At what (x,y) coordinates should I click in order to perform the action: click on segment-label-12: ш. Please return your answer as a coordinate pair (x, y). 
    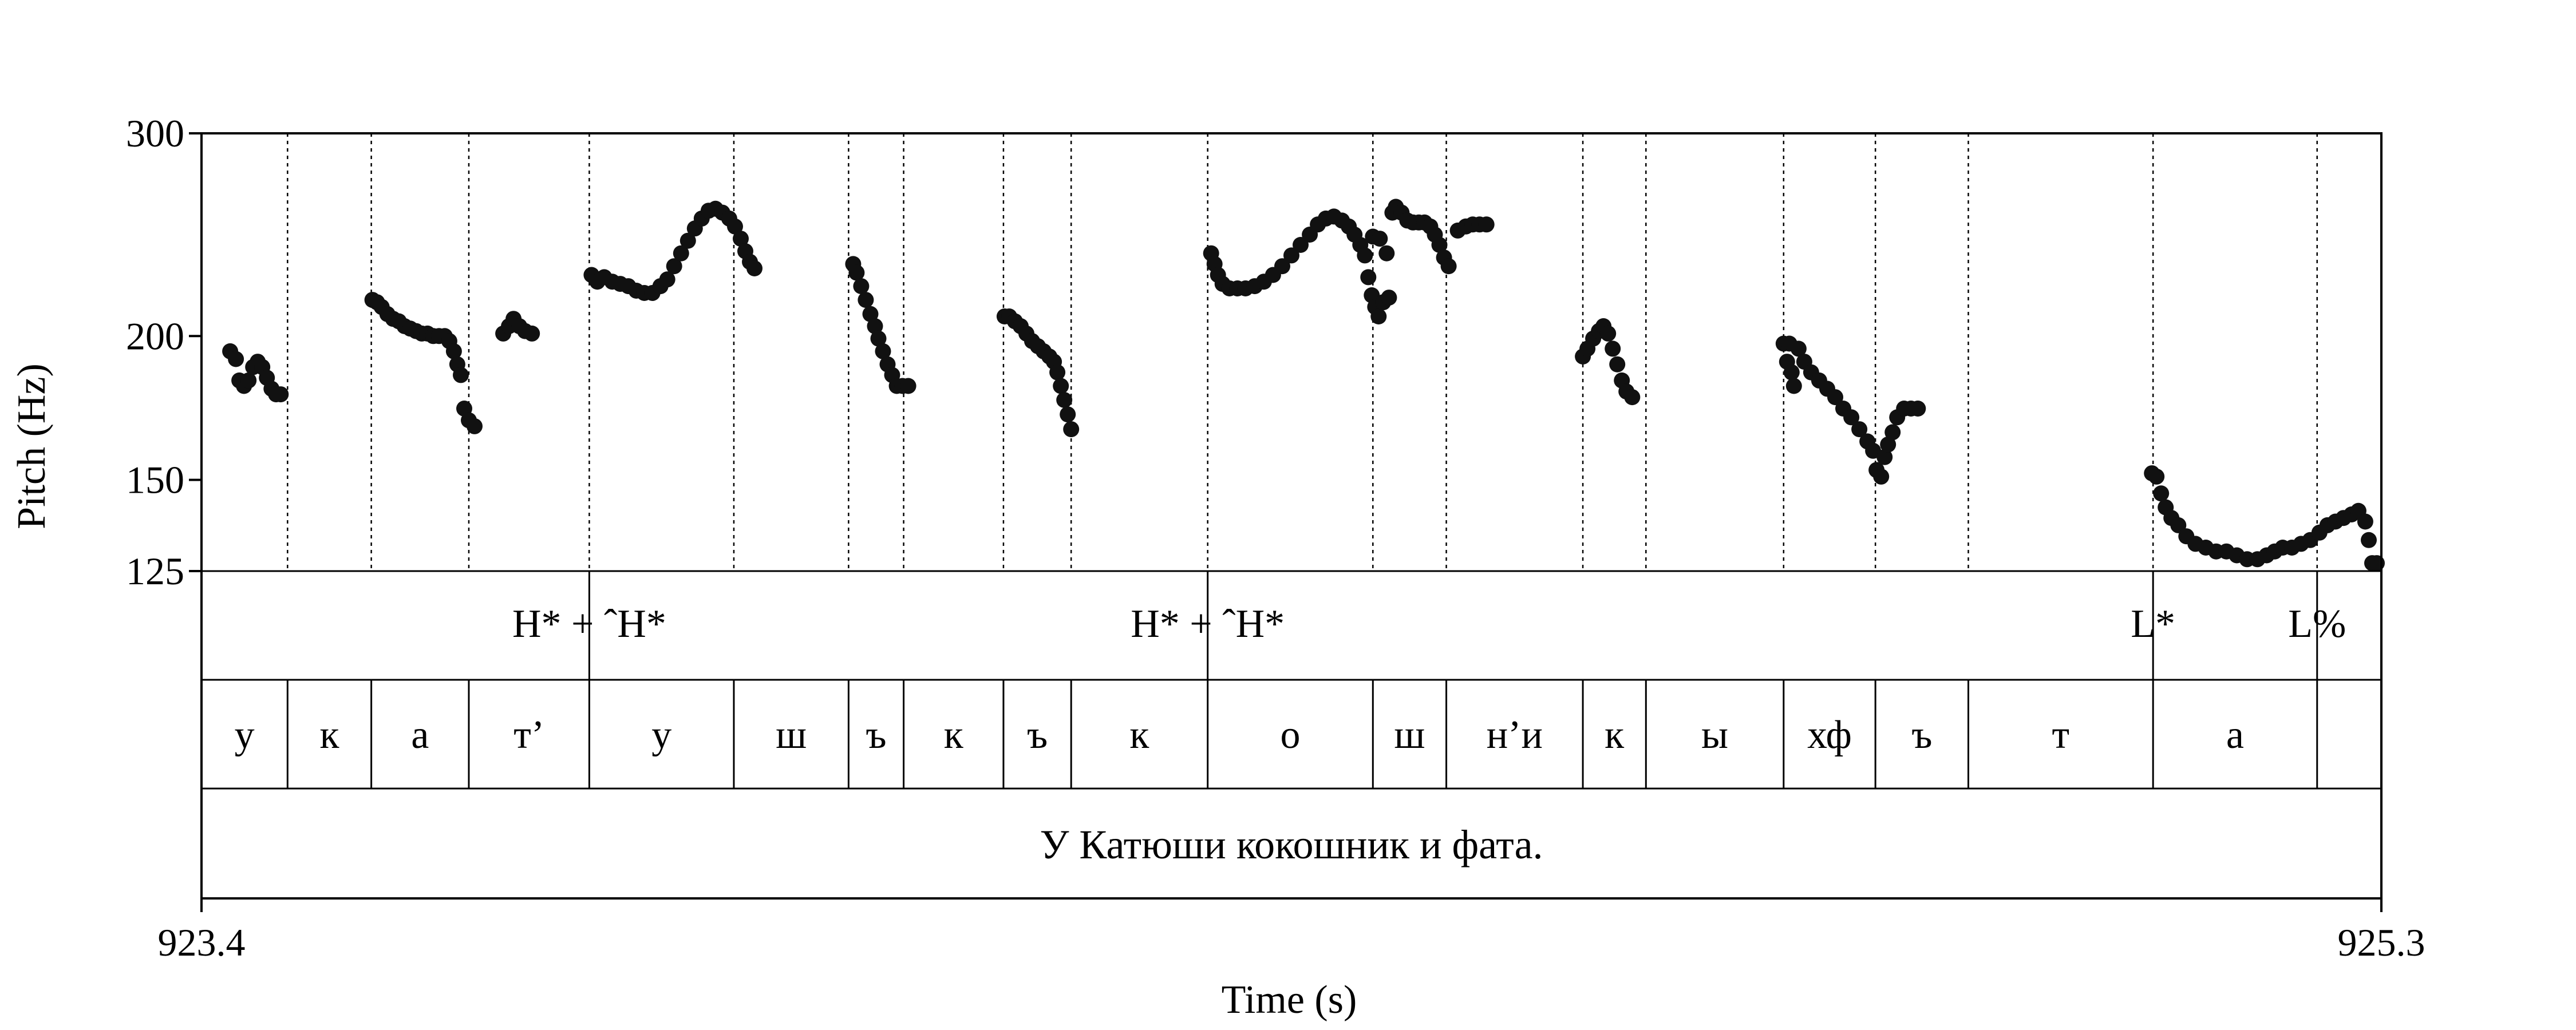
    Looking at the image, I should click on (1409, 735).